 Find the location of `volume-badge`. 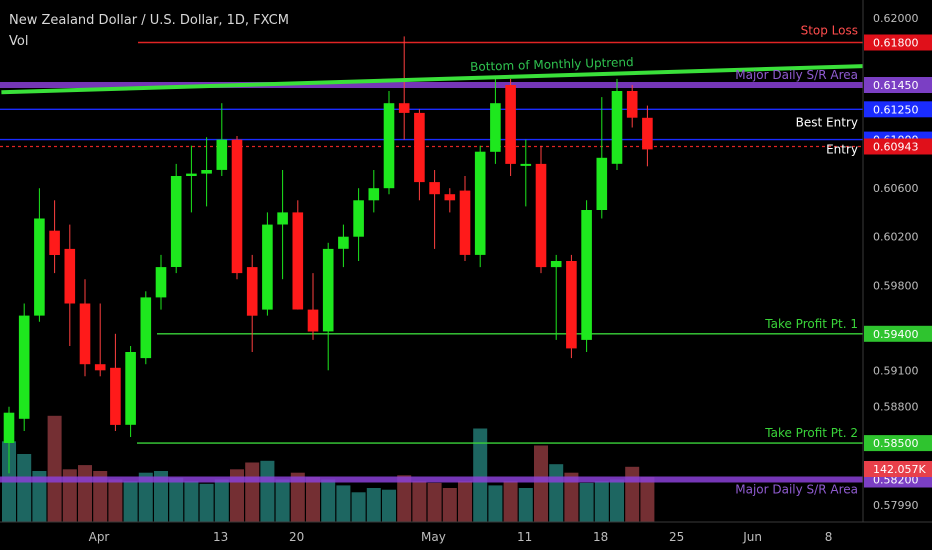

volume-badge is located at coordinates (898, 469).